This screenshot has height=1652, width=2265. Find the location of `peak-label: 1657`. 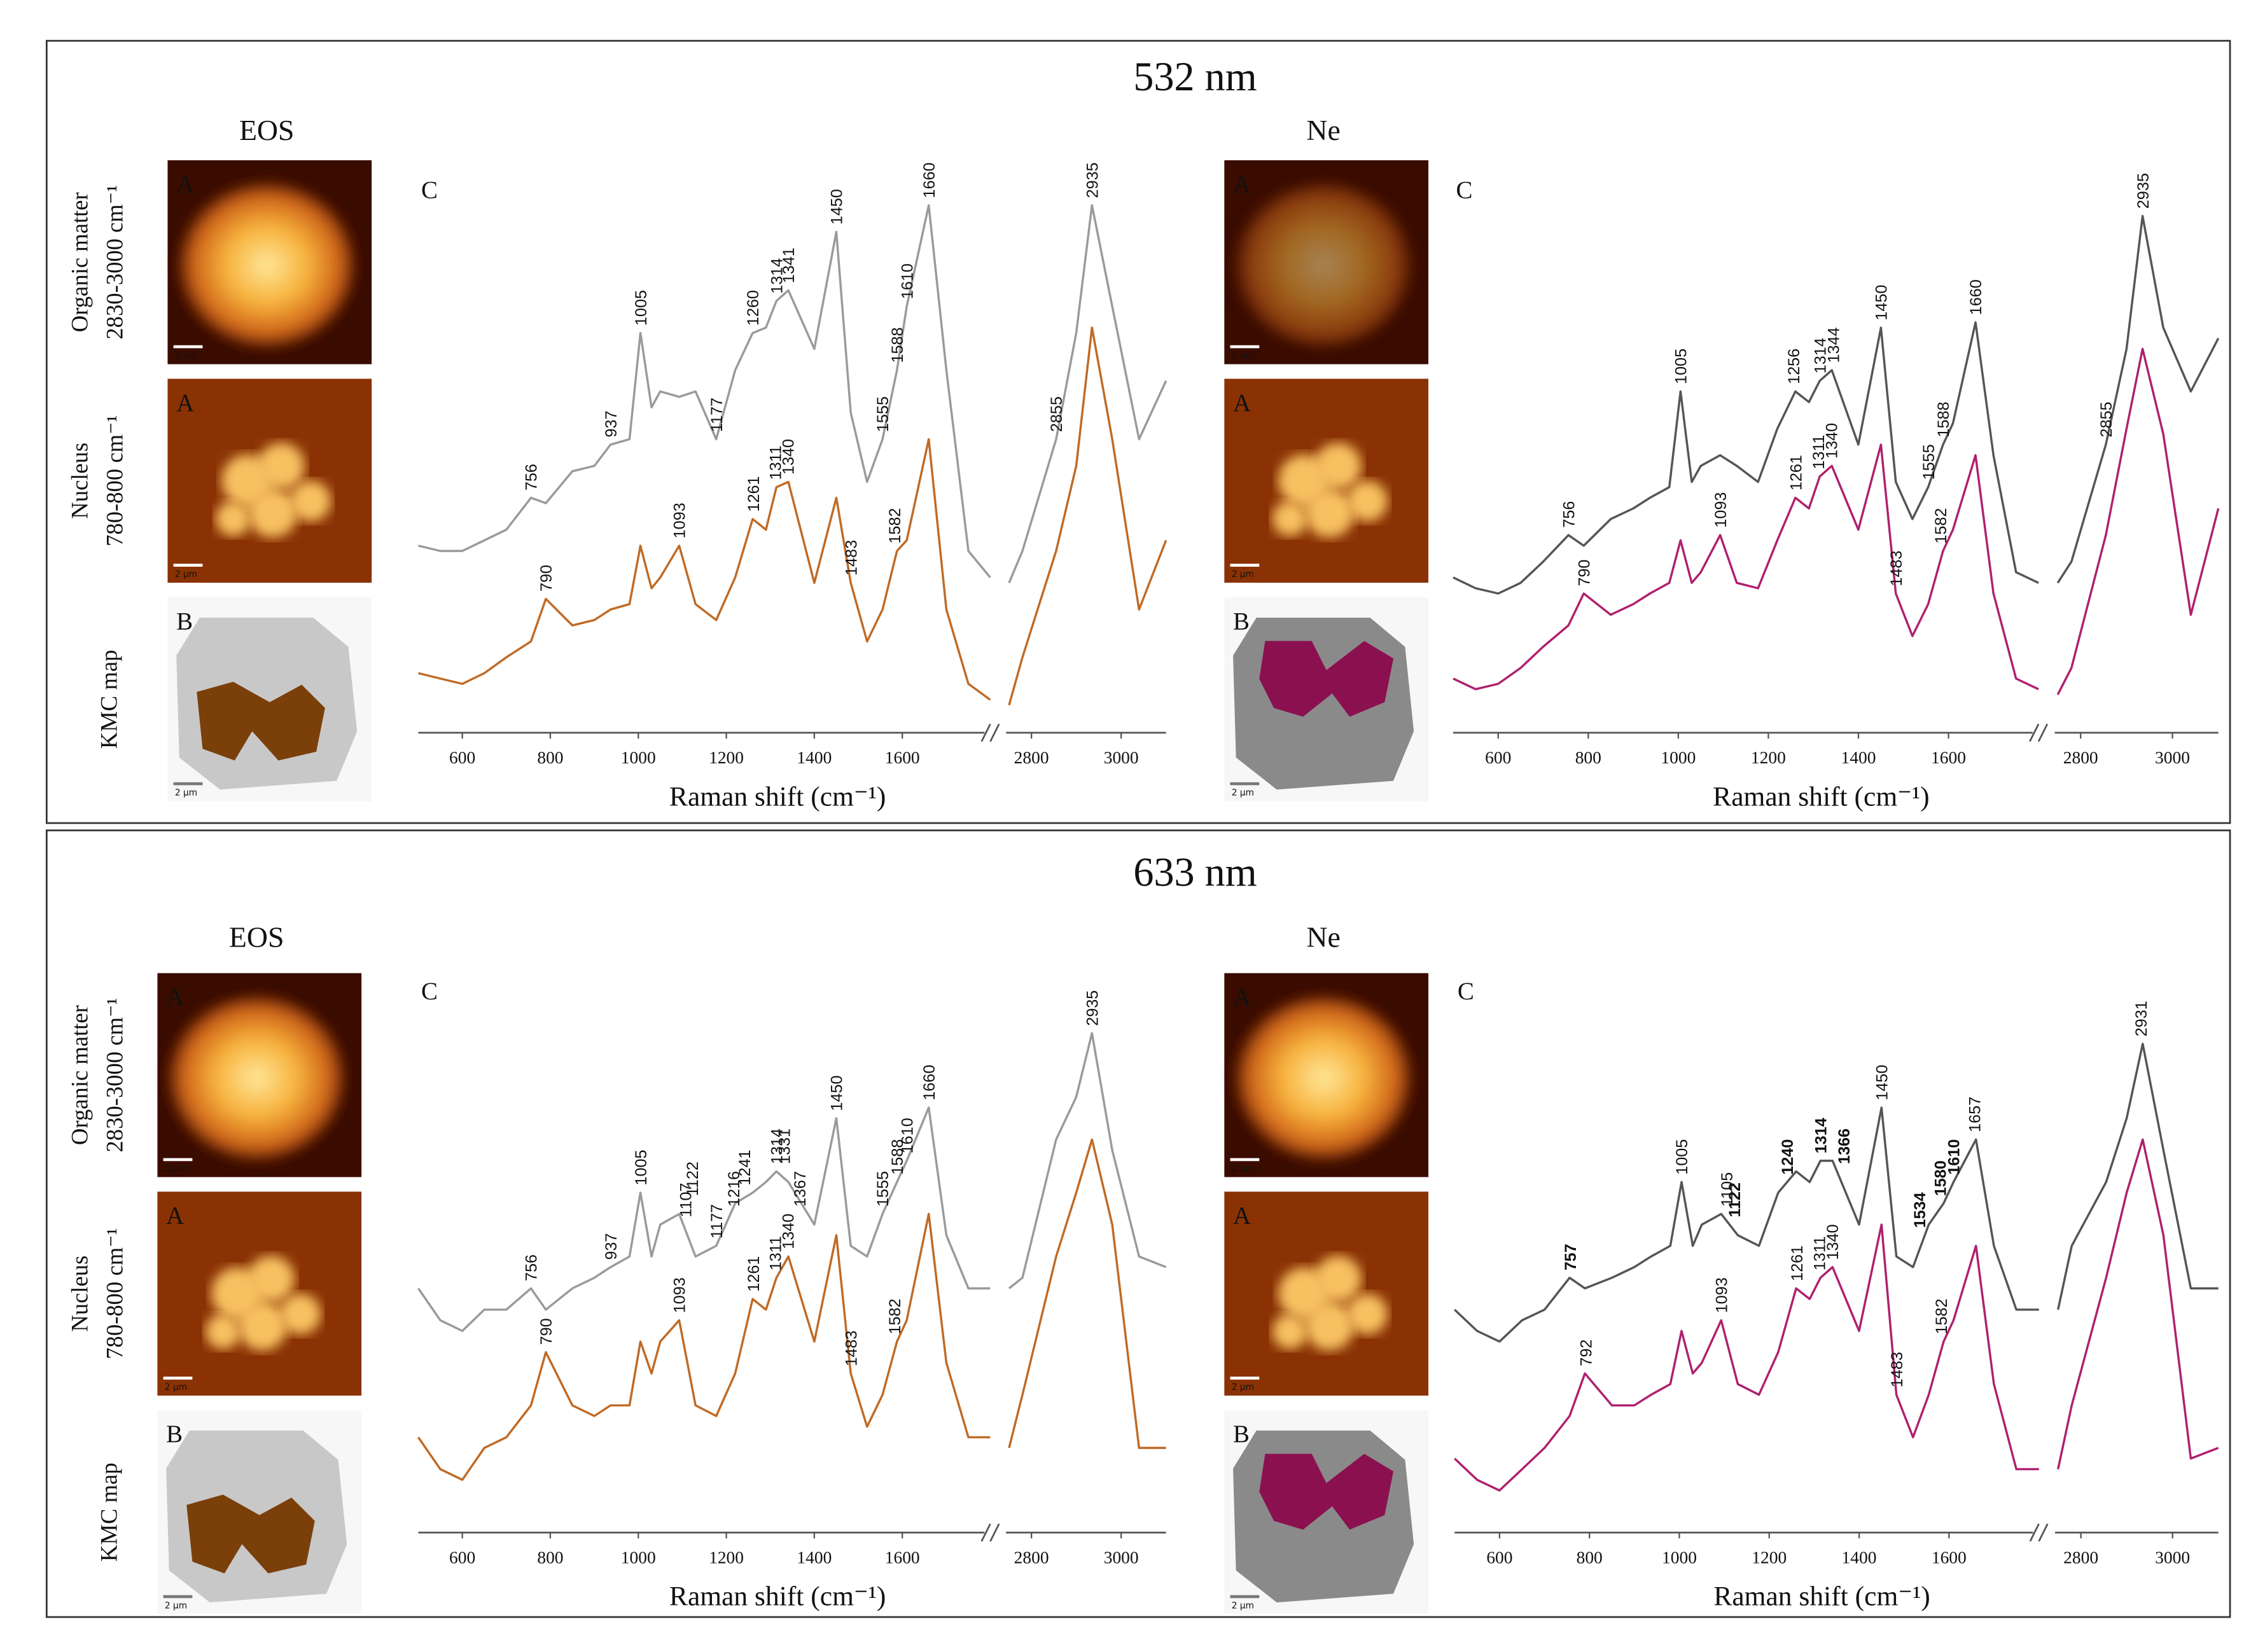

peak-label: 1657 is located at coordinates (1975, 1114).